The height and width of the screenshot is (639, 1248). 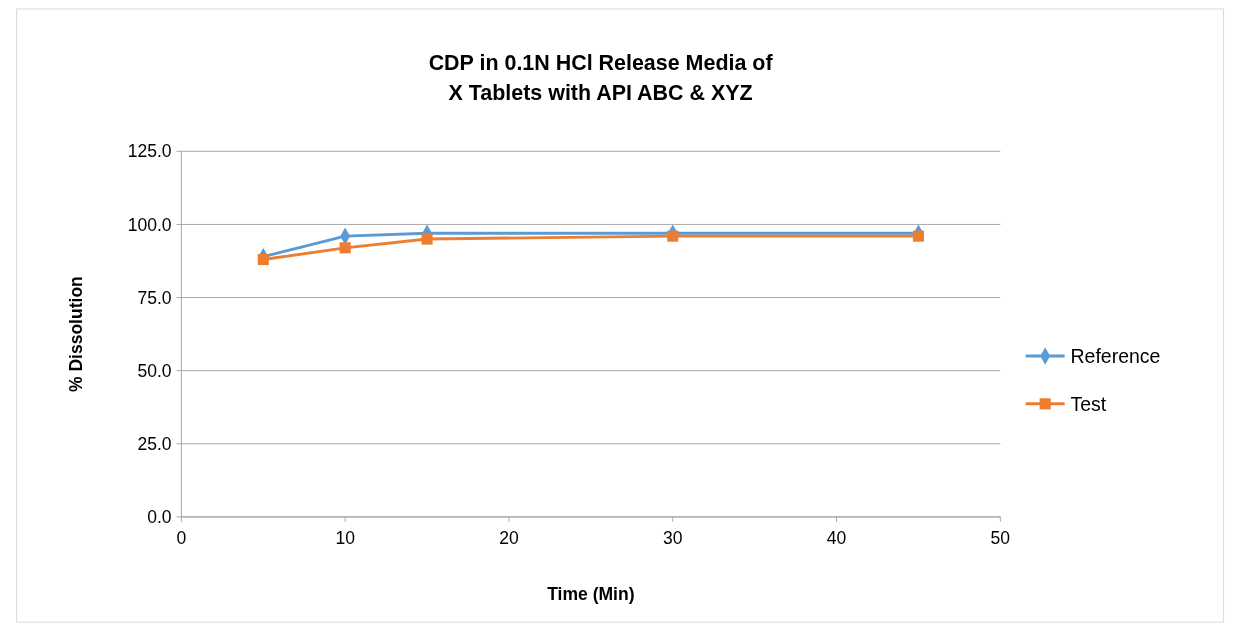 I want to click on chart-title: CDP in 0.1N HCl Release Media of X Tablets with API ABC & XYZ, so click(x=601, y=78).